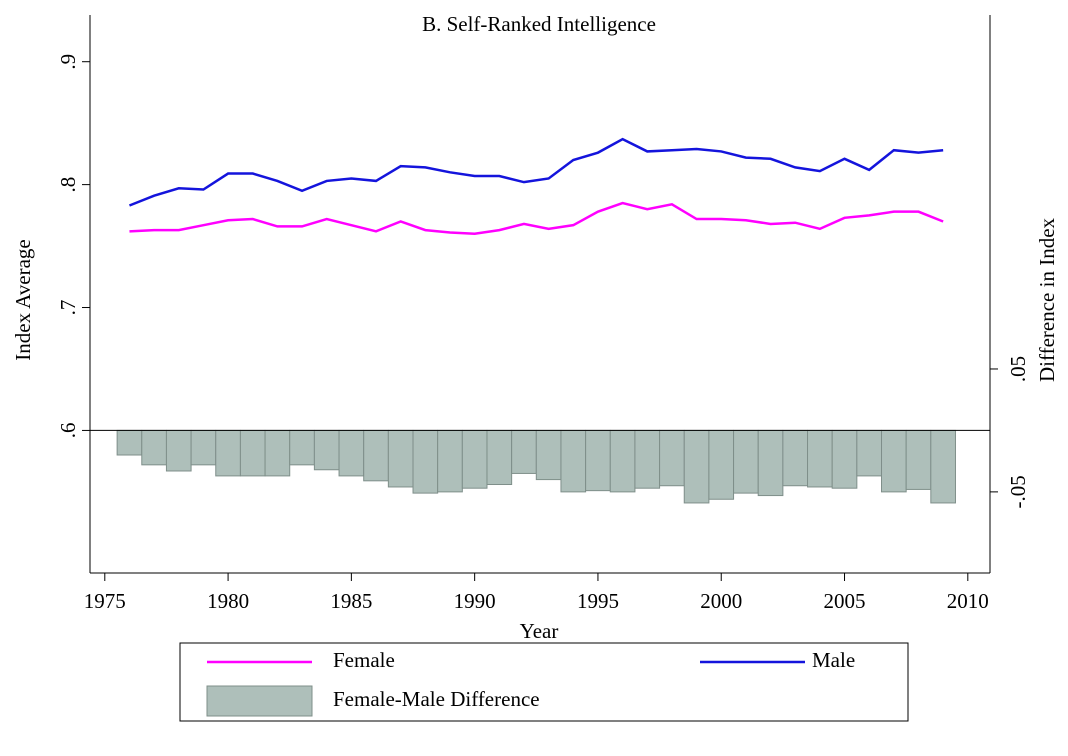 The image size is (1068, 756). Describe the element at coordinates (598, 601) in the screenshot. I see `x-tick-label: 1995` at that location.